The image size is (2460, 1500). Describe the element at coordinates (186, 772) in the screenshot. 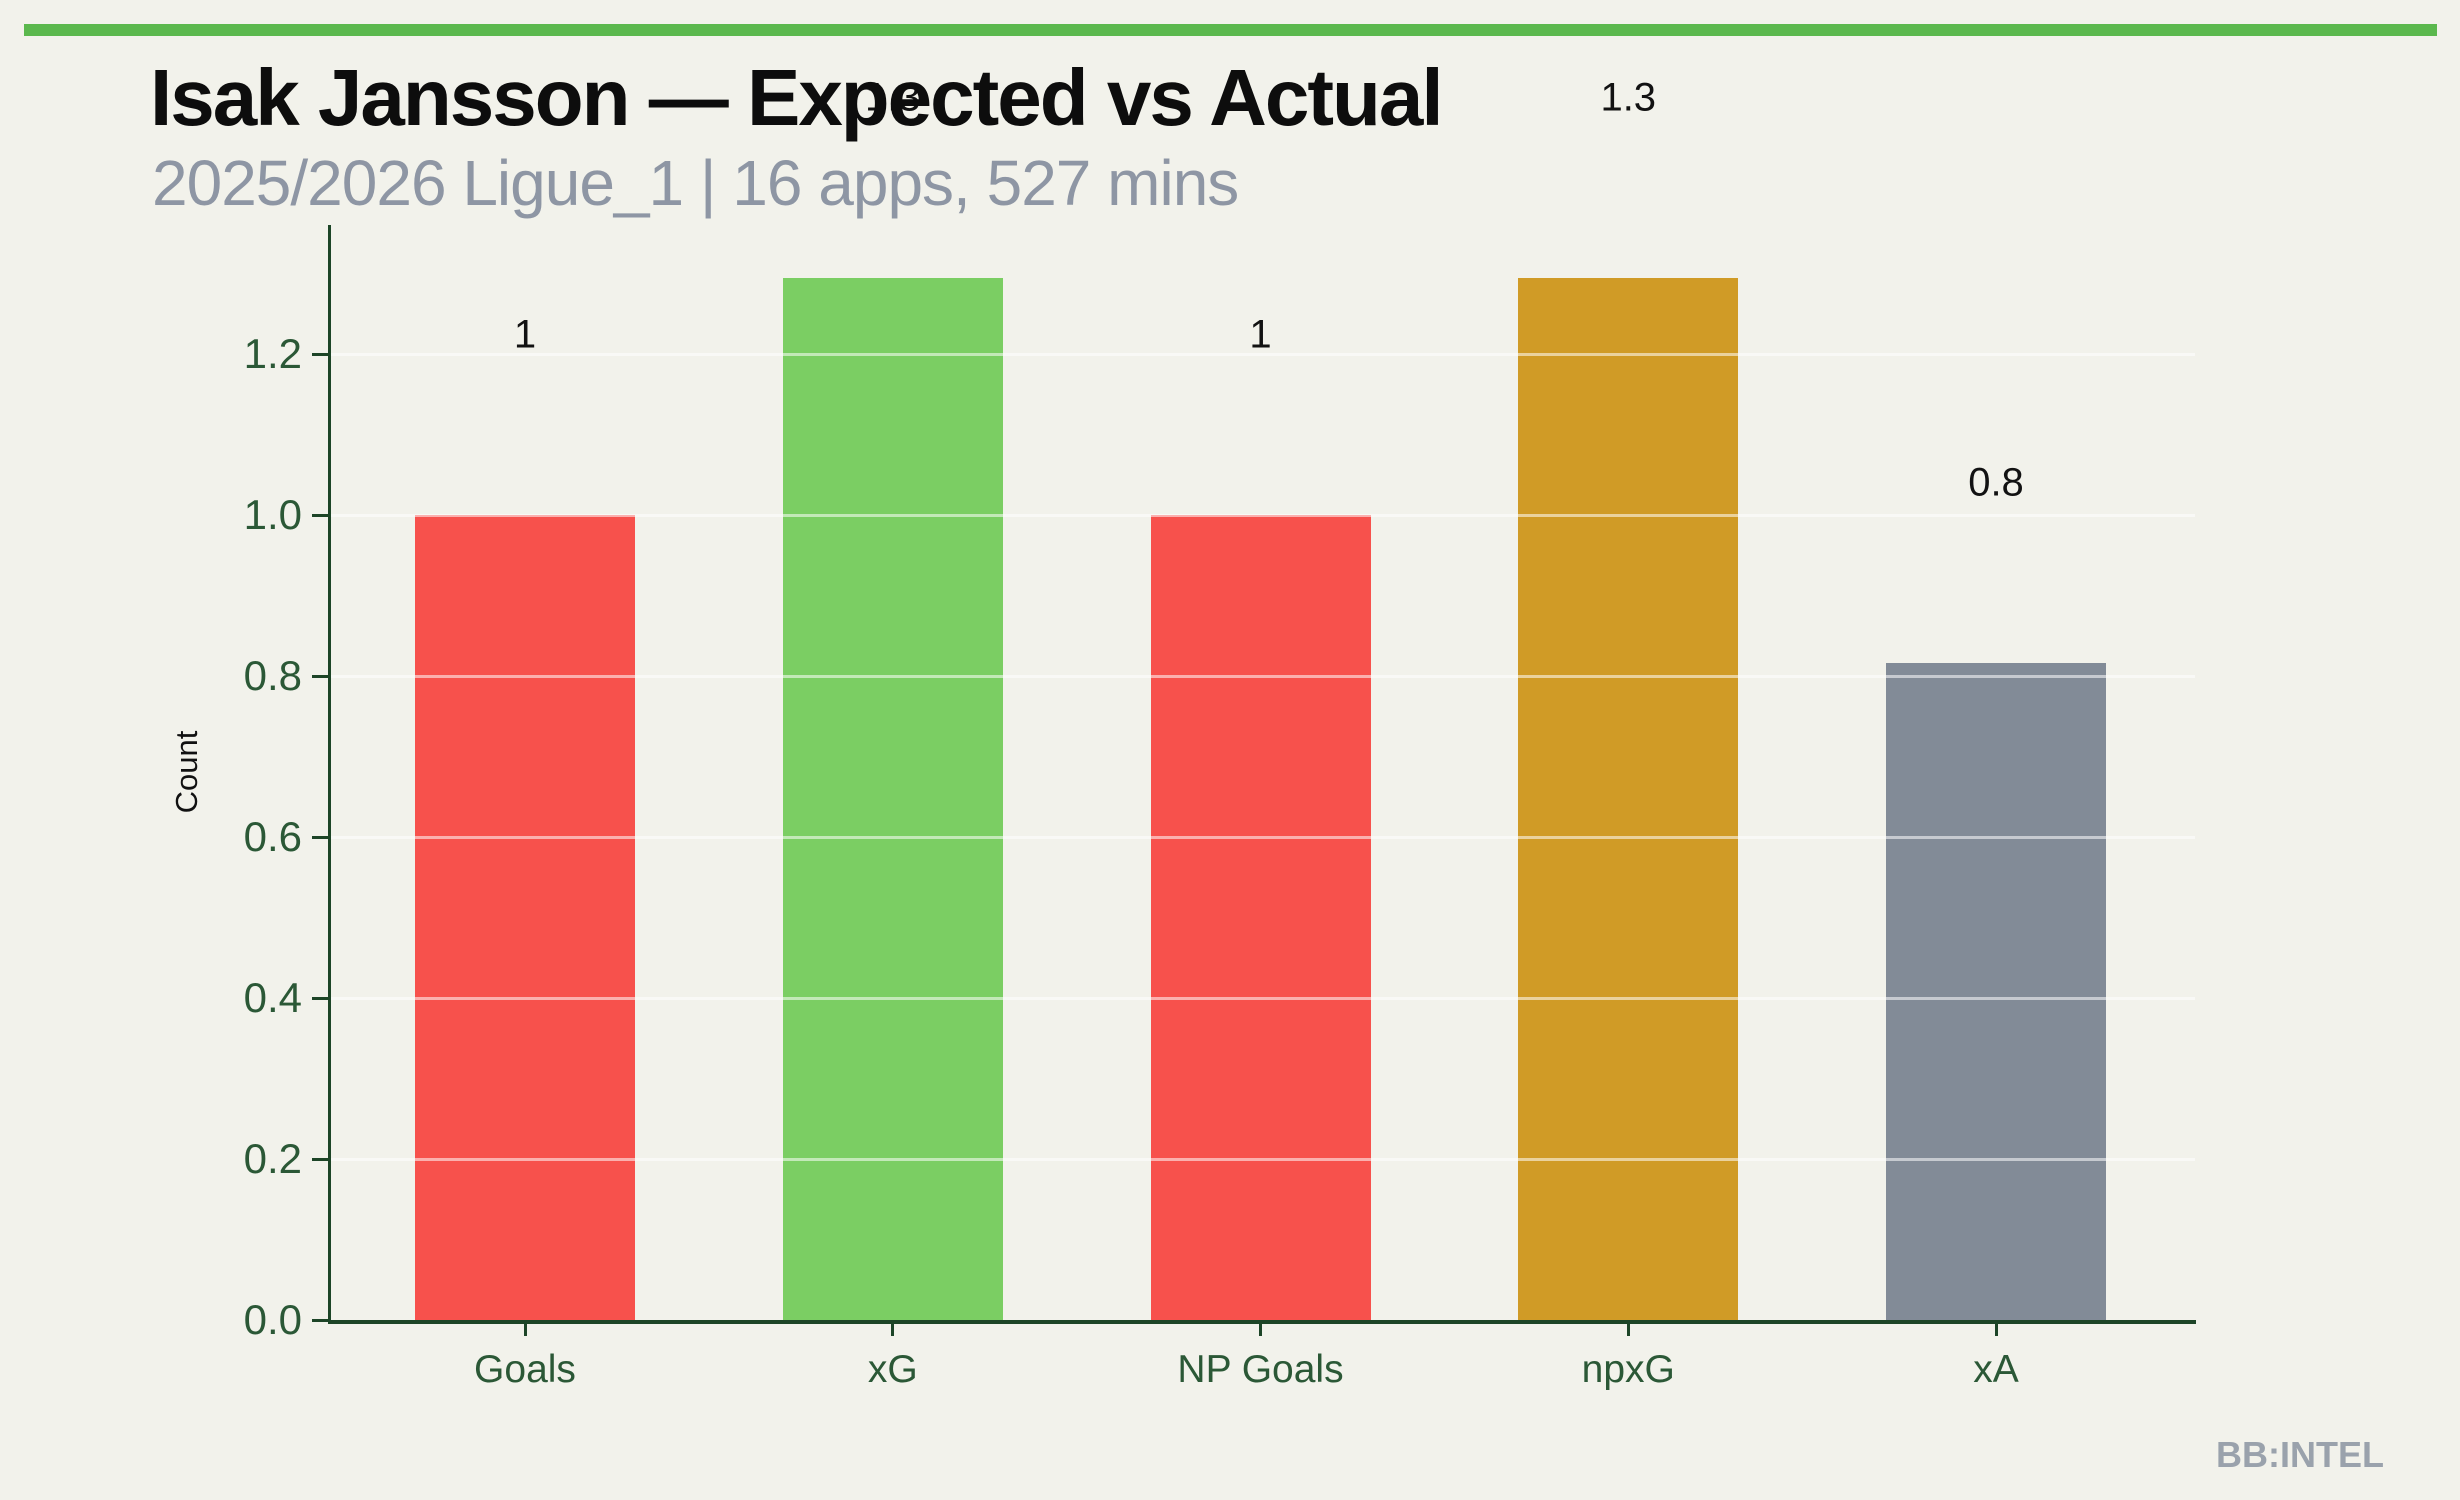

I see `y-axis-title: Count` at that location.